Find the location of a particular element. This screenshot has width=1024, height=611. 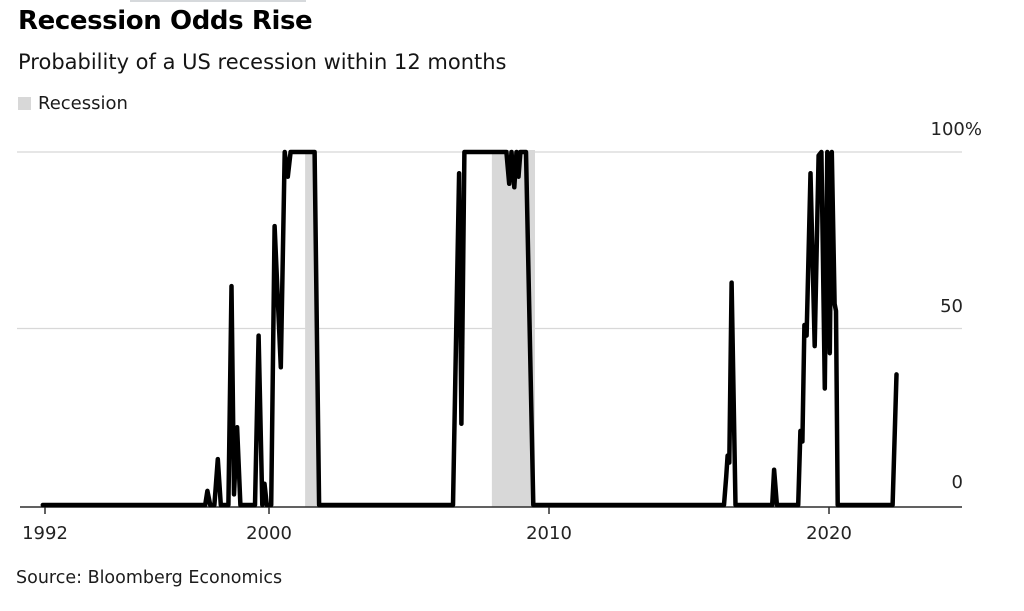

x-tick-label: 2020 is located at coordinates (829, 533).